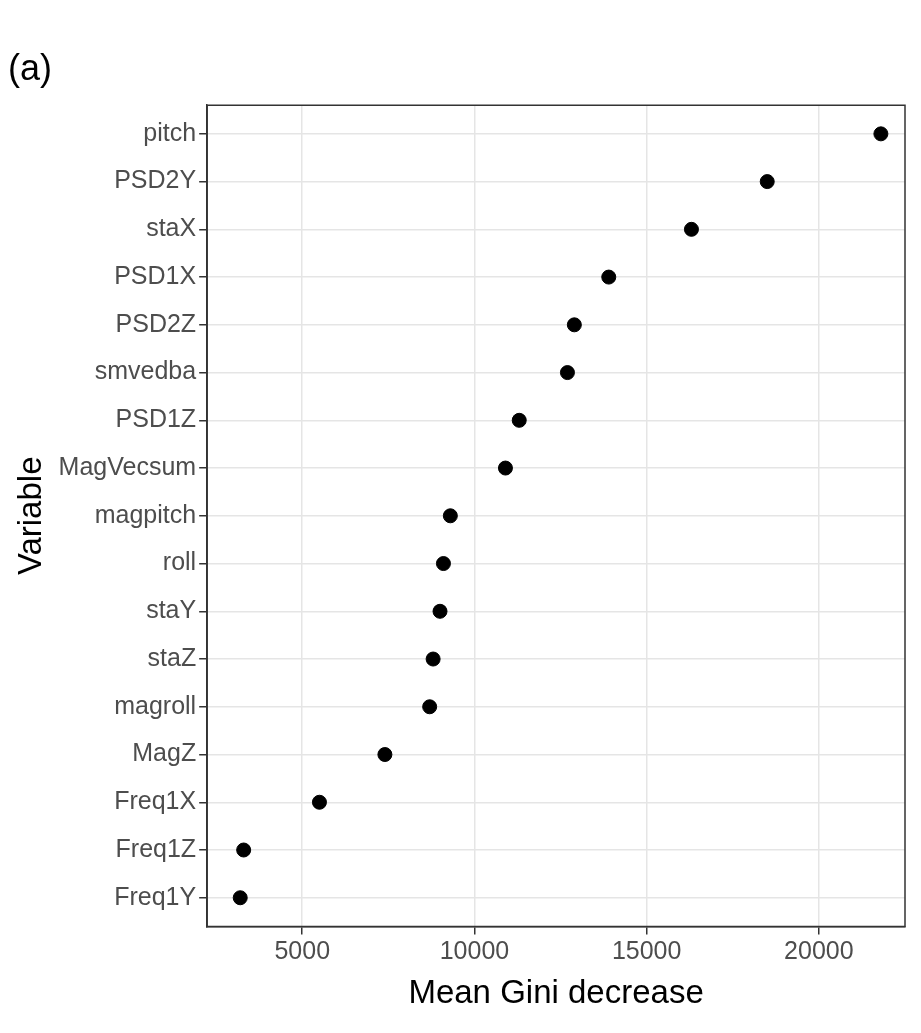  Describe the element at coordinates (127, 465) in the screenshot. I see `y-tick-label: MagVecsum` at that location.